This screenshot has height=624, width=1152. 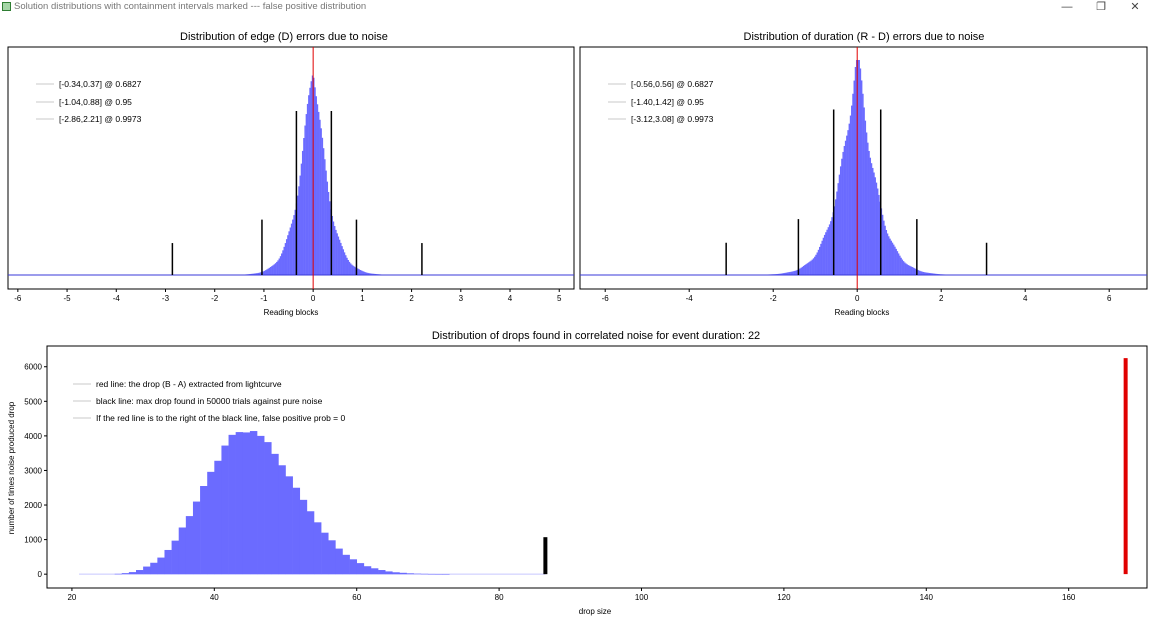 I want to click on x-tick-label: 20, so click(x=71, y=597).